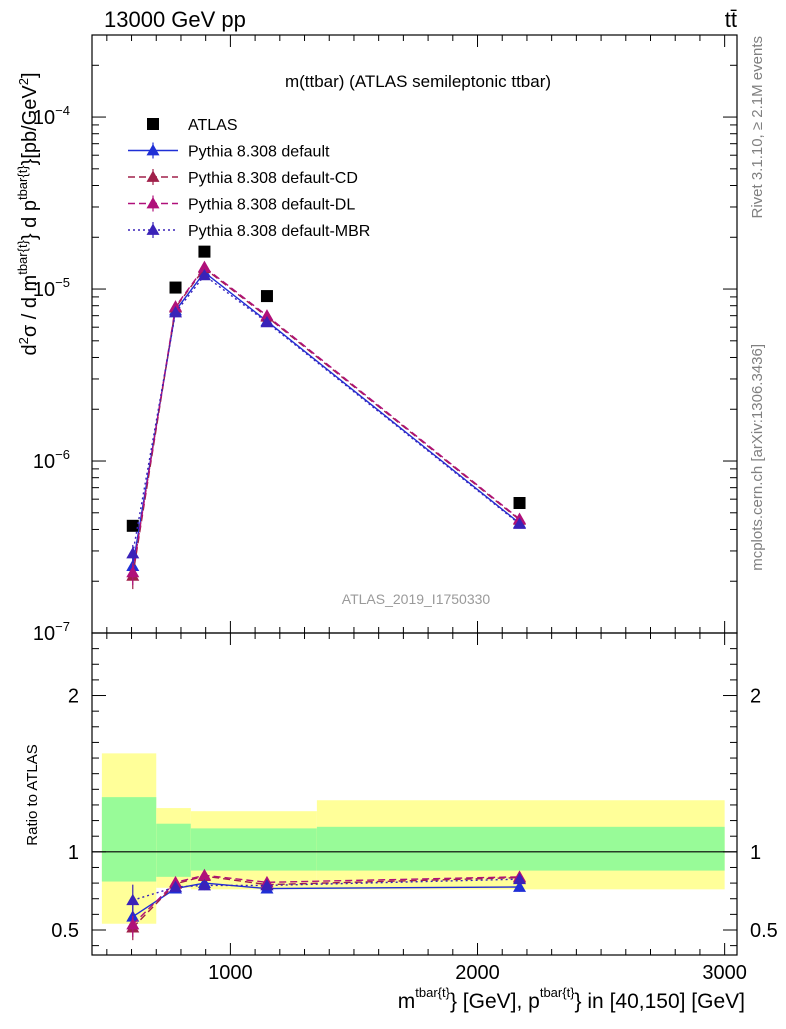 The image size is (786, 1029). Describe the element at coordinates (418, 81) in the screenshot. I see `chart-title: m(ttbar) (ATLAS semileptonic ttbar)` at that location.